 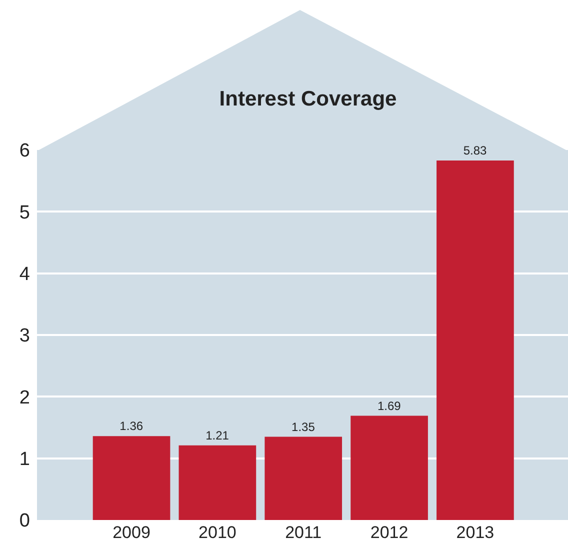 I want to click on y-tick-label: 4, so click(x=24, y=274).